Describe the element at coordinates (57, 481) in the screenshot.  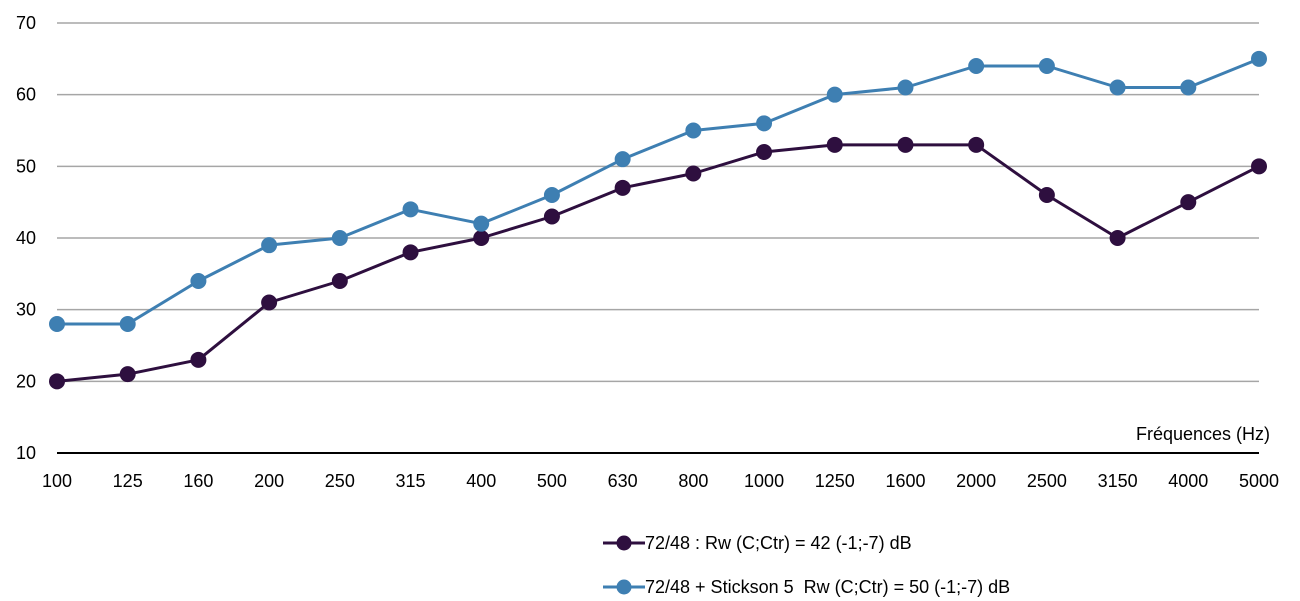
I see `x-tick-label: 100` at that location.